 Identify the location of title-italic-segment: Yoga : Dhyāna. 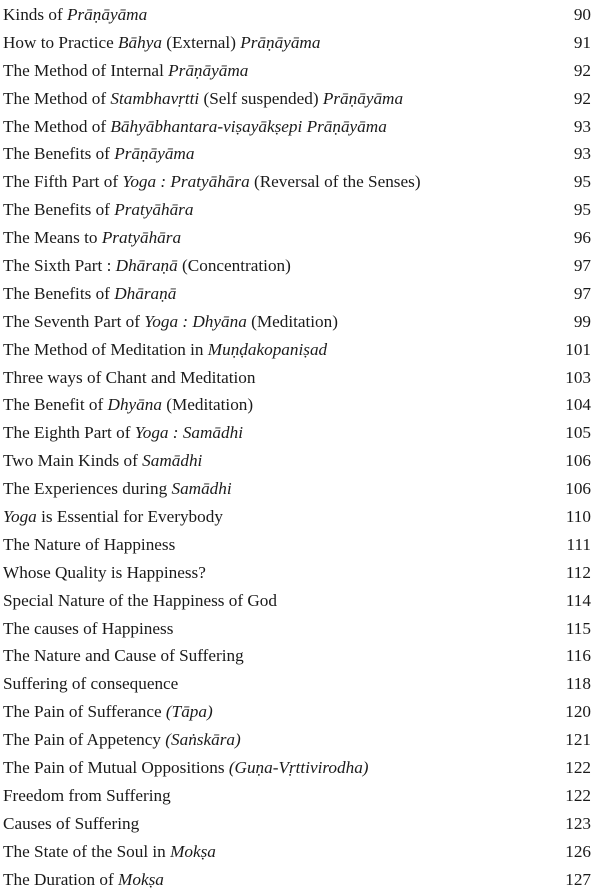
(195, 321).